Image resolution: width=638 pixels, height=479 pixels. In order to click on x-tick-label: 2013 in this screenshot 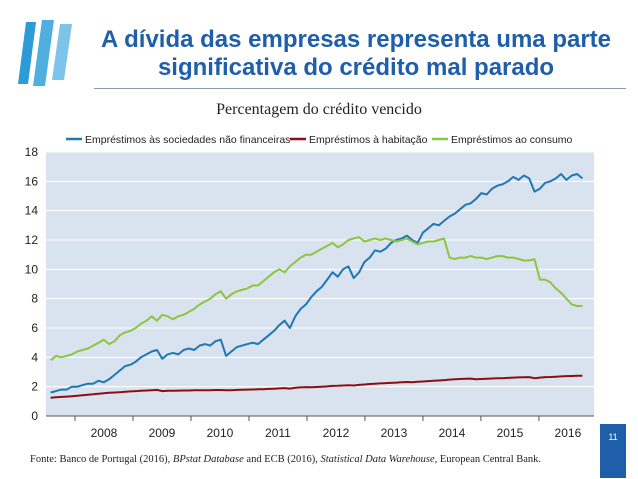, I will do `click(394, 433)`.